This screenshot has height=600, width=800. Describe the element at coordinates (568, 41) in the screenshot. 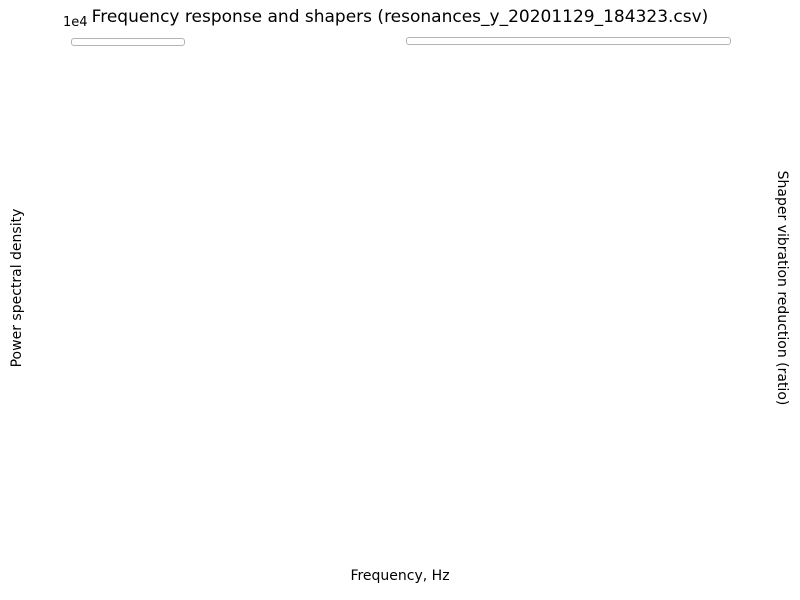

I see `legend-shapers` at that location.